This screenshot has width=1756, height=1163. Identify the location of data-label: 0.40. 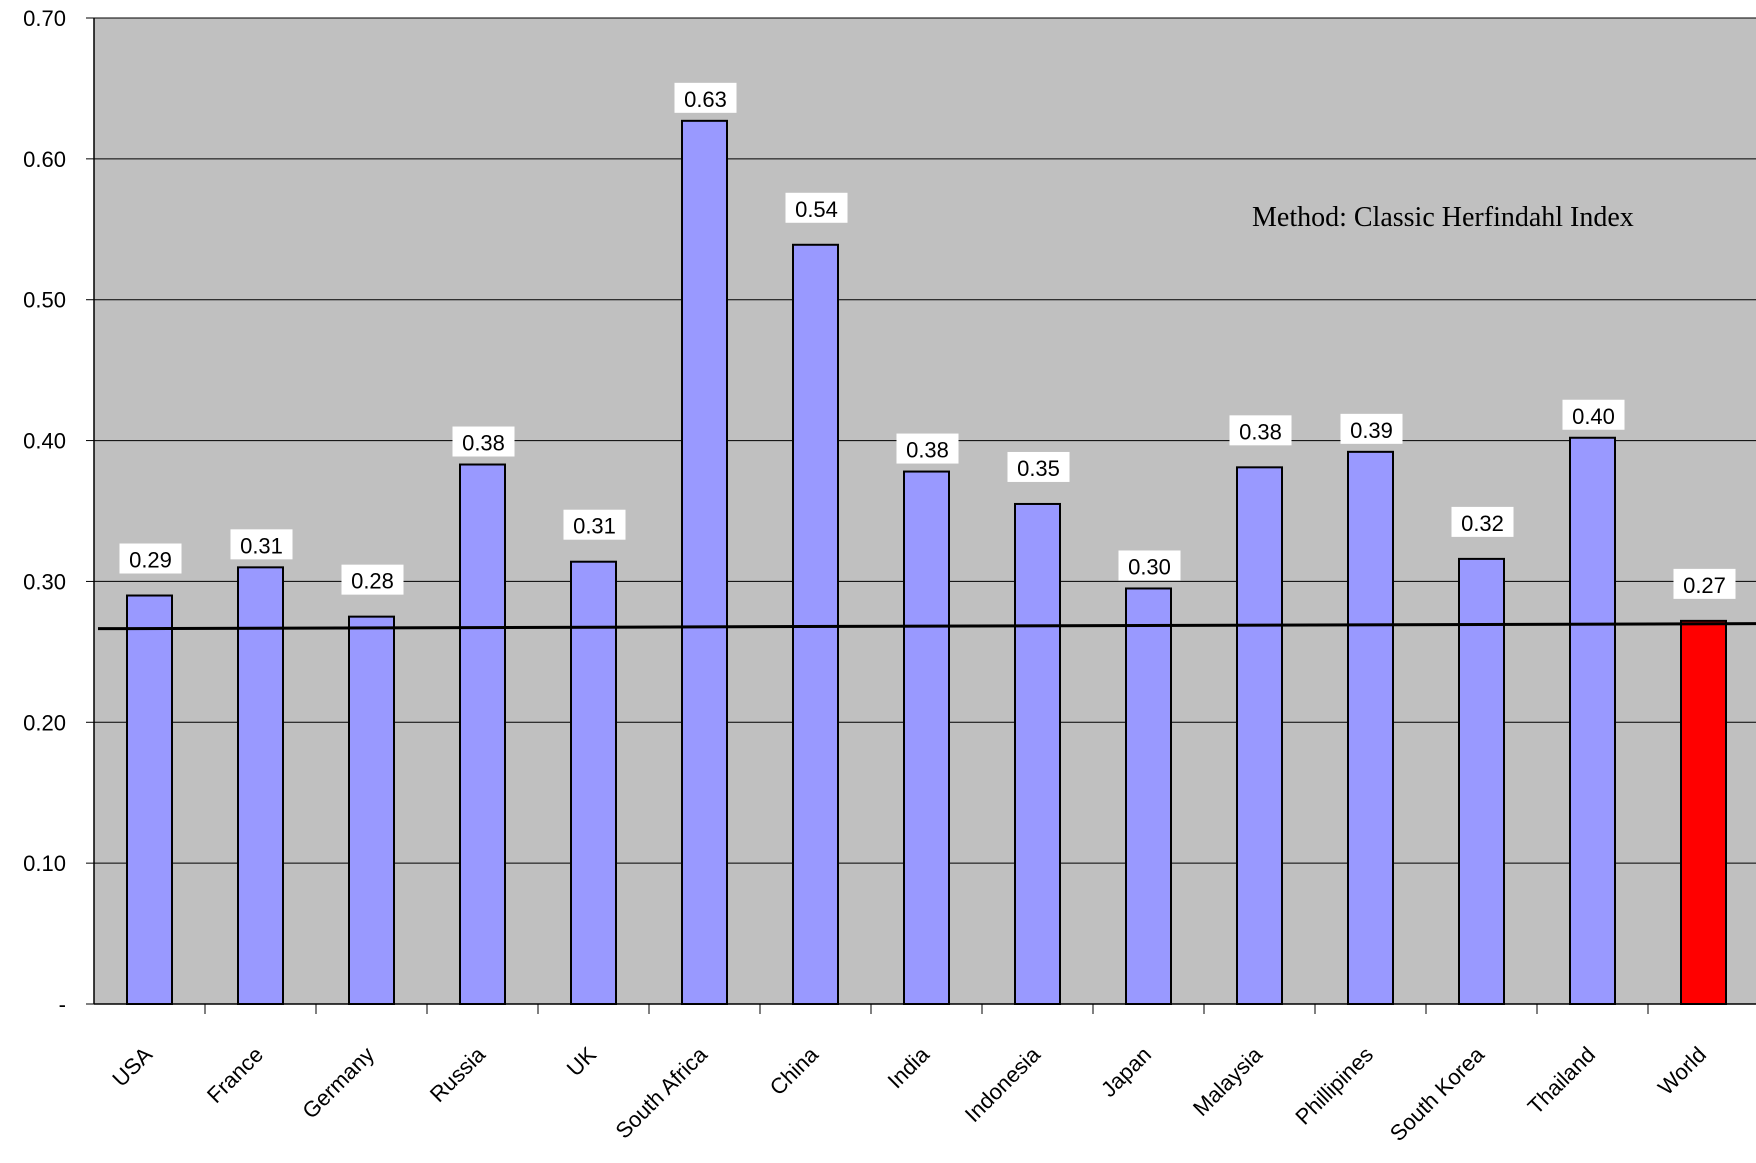
(1593, 416).